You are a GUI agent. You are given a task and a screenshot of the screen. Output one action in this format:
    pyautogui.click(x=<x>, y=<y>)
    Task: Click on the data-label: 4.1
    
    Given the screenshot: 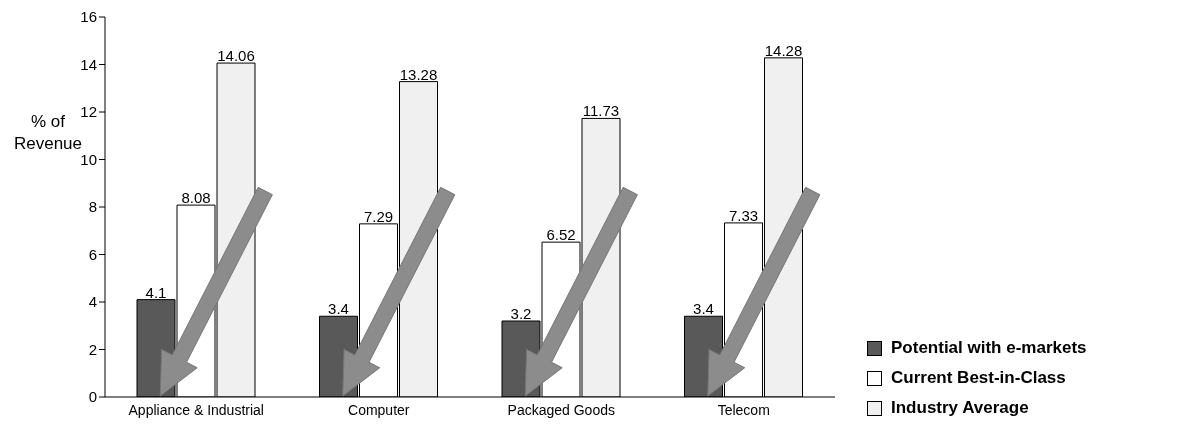 What is the action you would take?
    pyautogui.click(x=156, y=292)
    